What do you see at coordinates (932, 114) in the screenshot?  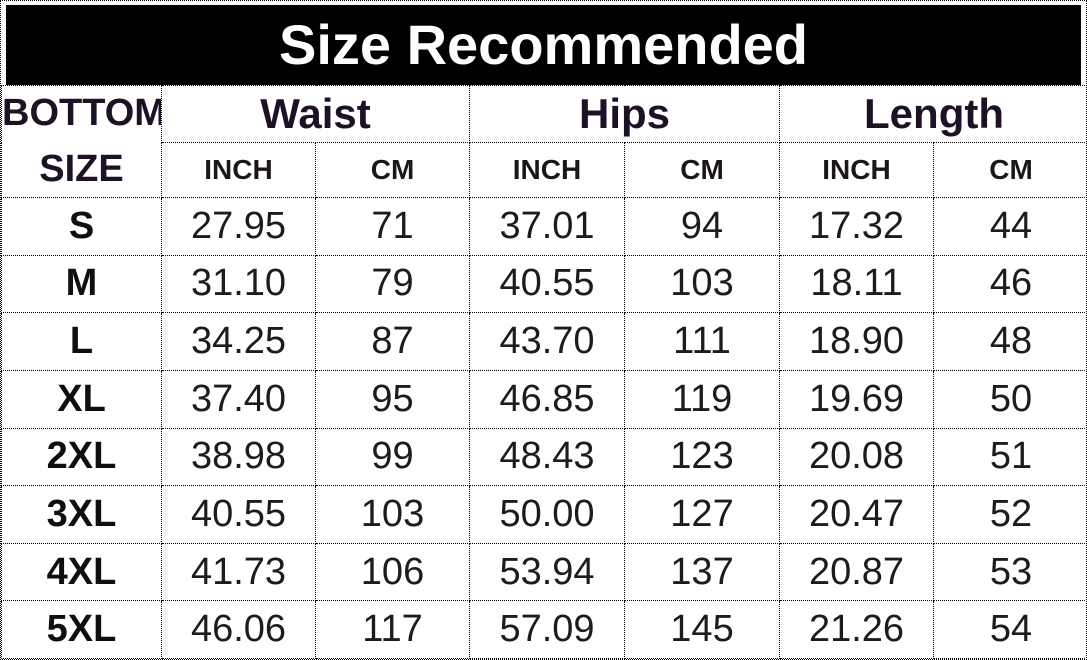 I see `group-header-length: Length` at bounding box center [932, 114].